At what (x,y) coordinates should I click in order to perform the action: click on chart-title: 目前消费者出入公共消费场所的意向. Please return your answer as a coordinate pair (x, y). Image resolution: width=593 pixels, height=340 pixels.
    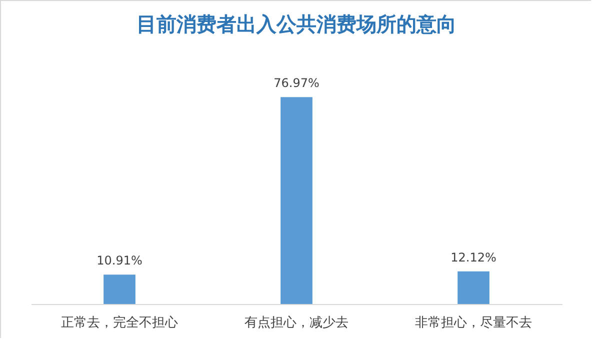
    Looking at the image, I should click on (296, 24).